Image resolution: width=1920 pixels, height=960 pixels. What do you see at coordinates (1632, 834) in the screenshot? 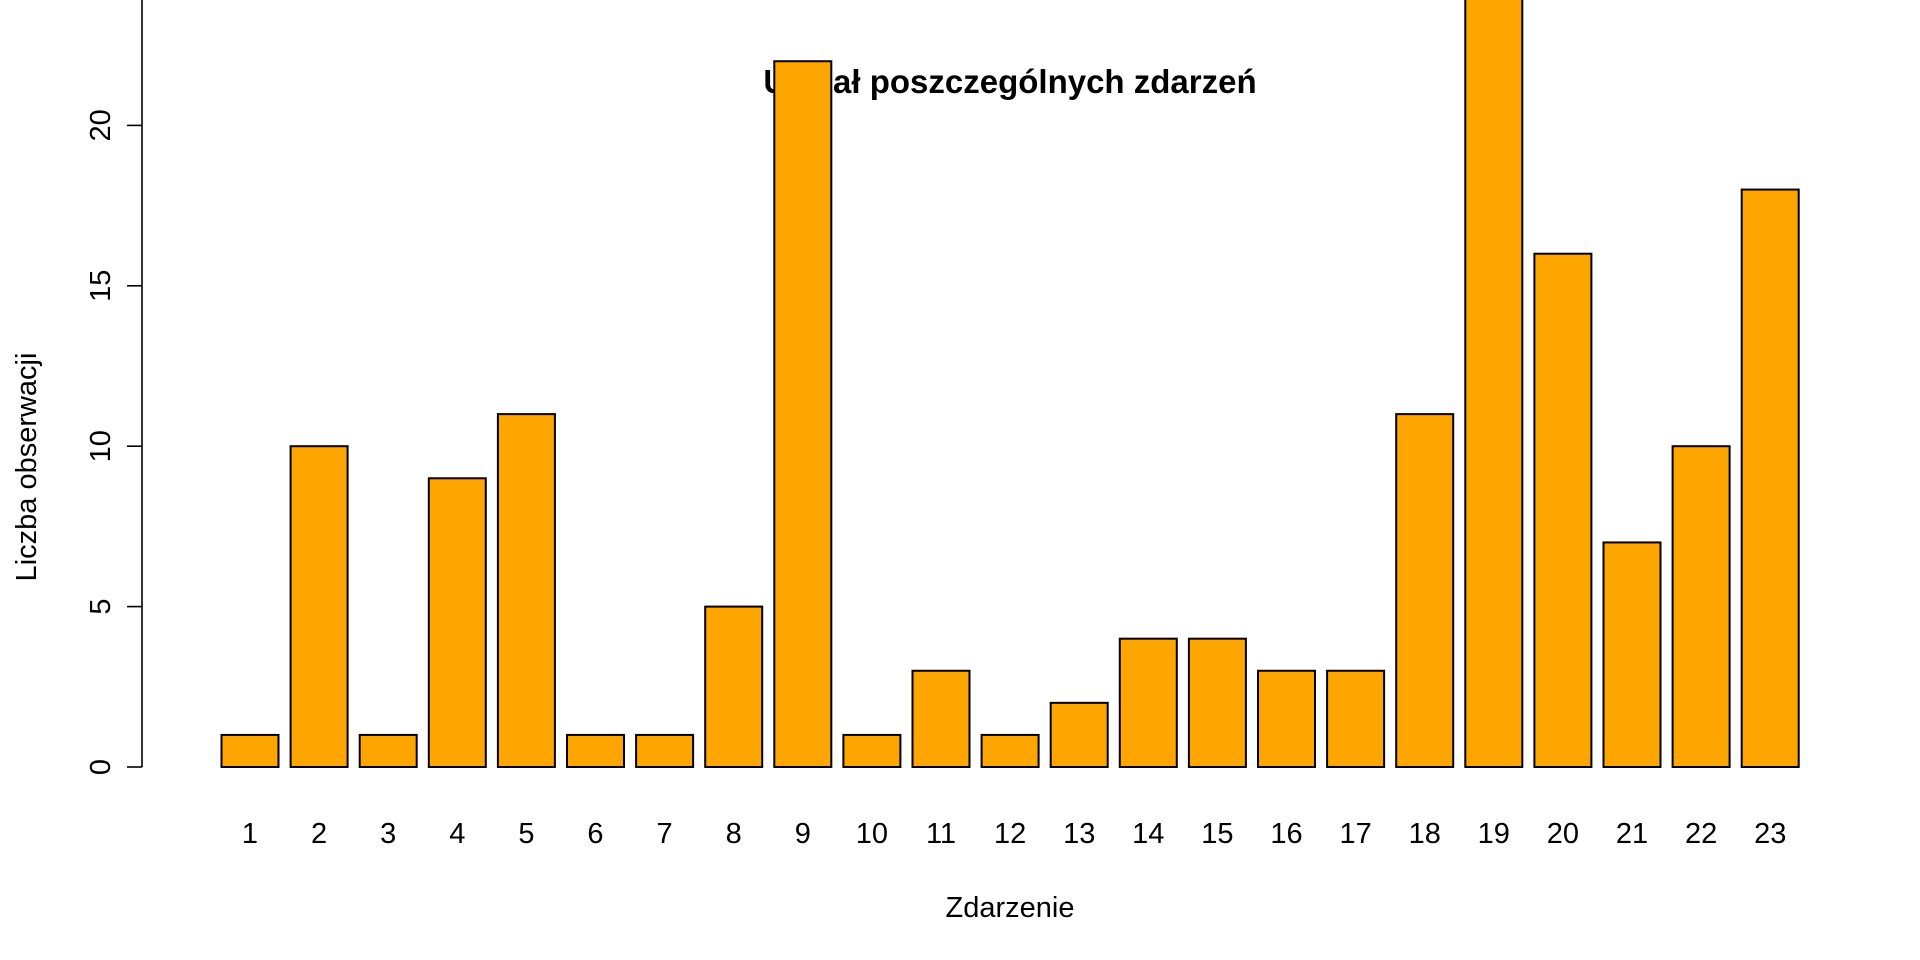
I see `x-tick-label: 21` at bounding box center [1632, 834].